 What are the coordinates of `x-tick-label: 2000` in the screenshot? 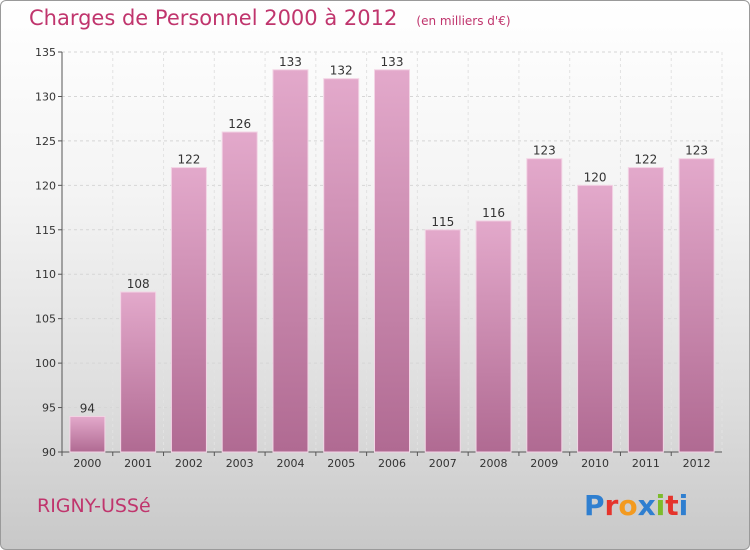 It's located at (87, 463).